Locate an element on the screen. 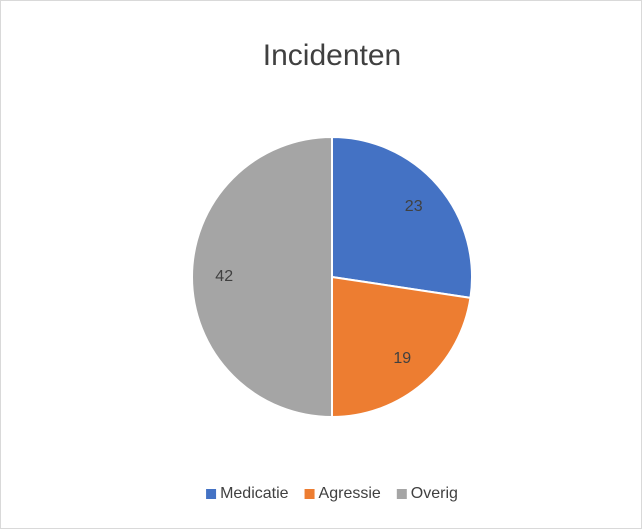 The image size is (643, 530). chart-title: Incidenten is located at coordinates (332, 55).